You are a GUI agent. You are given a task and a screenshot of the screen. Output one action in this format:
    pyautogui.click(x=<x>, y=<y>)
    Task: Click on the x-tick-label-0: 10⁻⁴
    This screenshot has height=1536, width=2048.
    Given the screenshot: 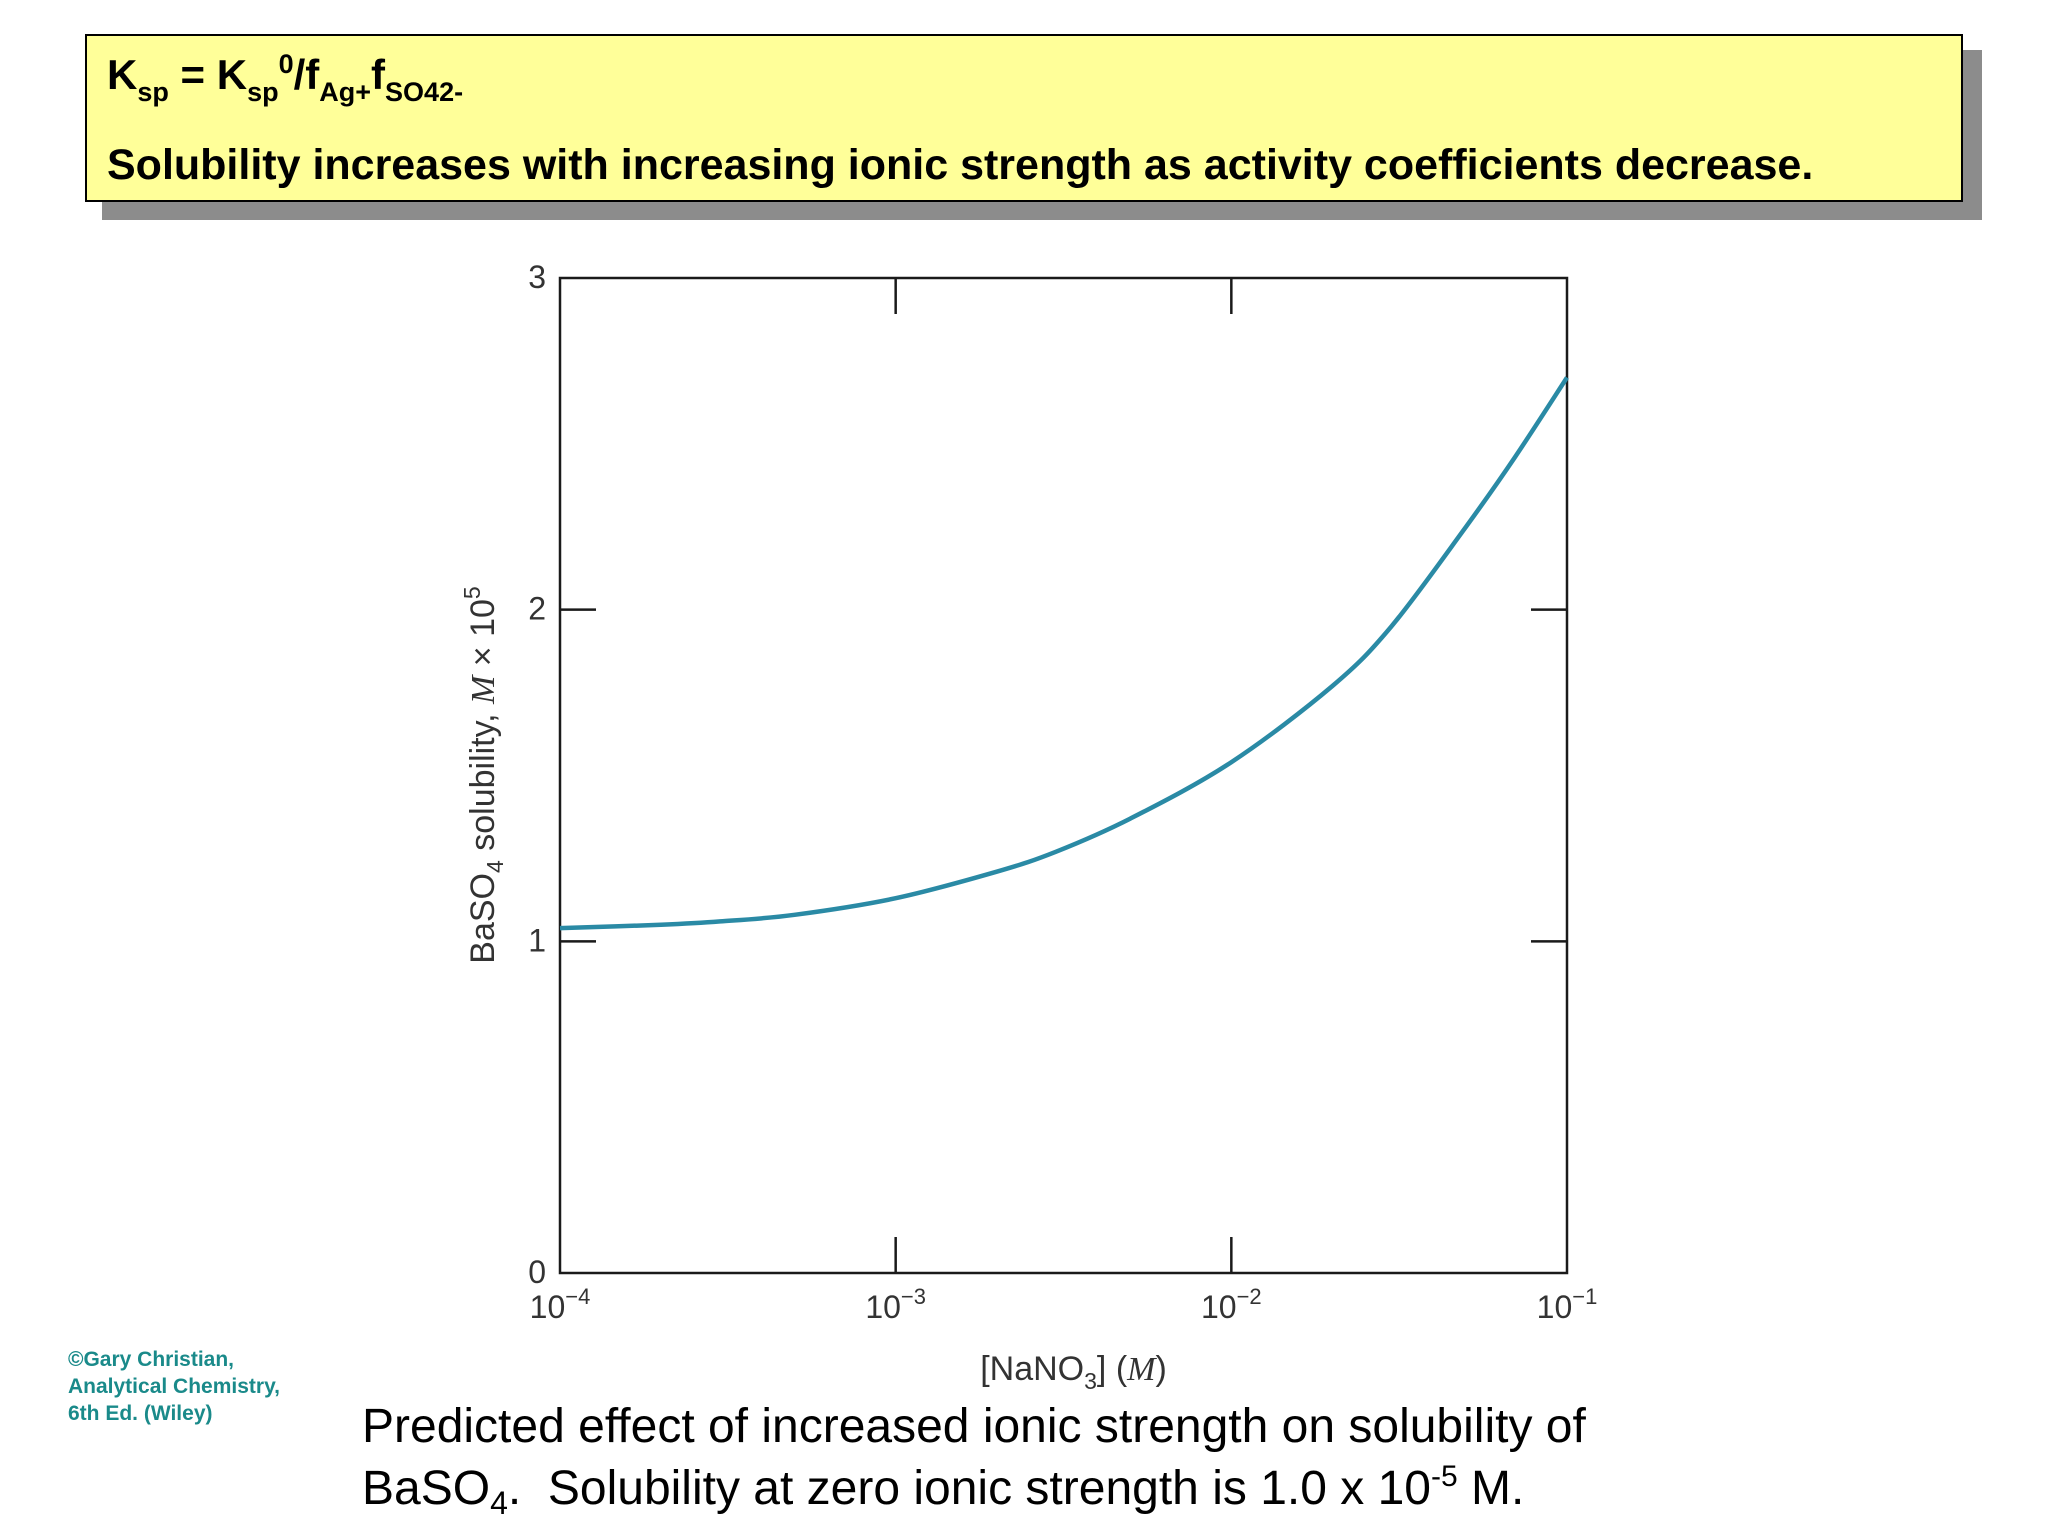 What is the action you would take?
    pyautogui.click(x=560, y=1304)
    